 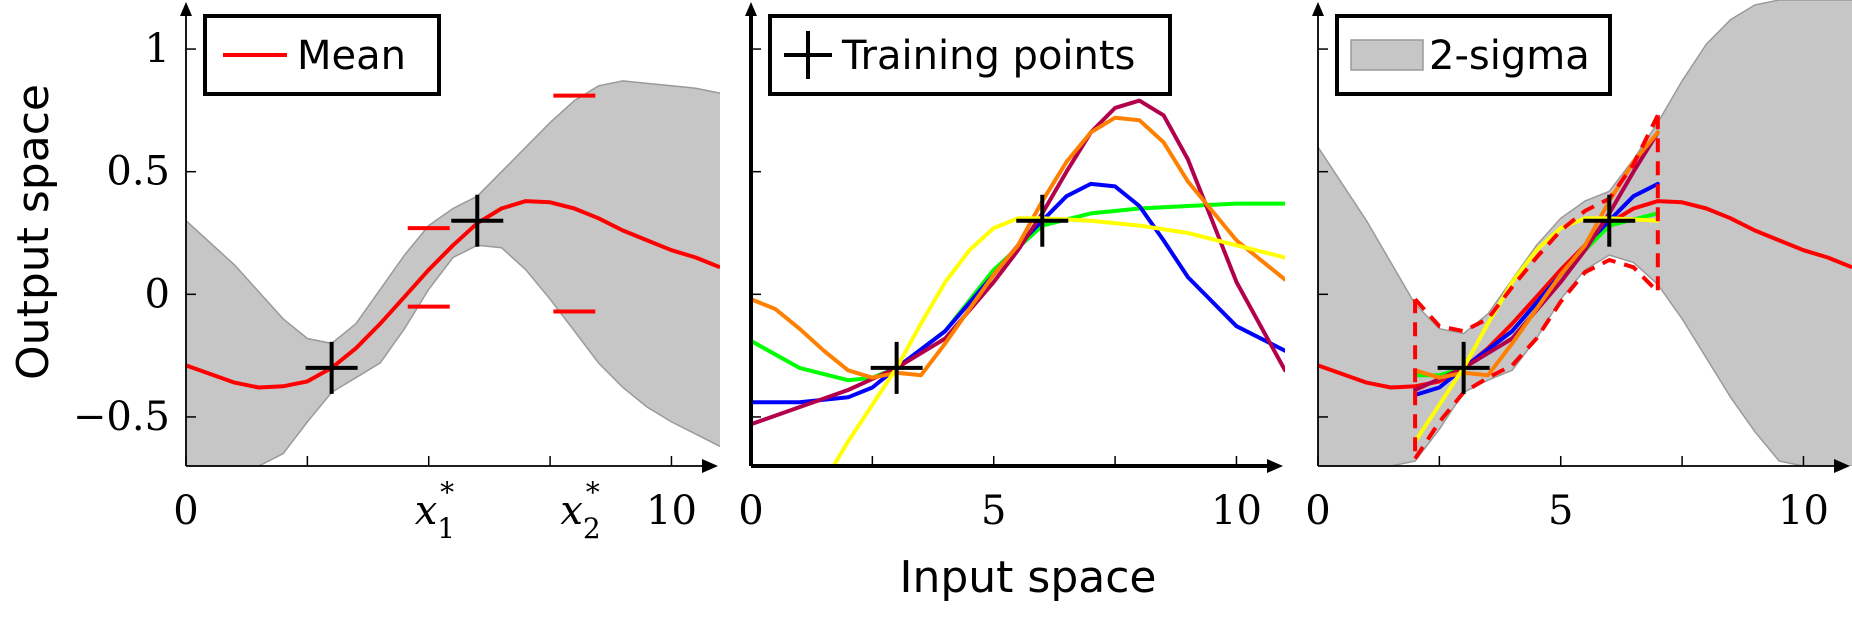 What do you see at coordinates (592, 528) in the screenshot?
I see `x-special-tick-subscript: 2` at bounding box center [592, 528].